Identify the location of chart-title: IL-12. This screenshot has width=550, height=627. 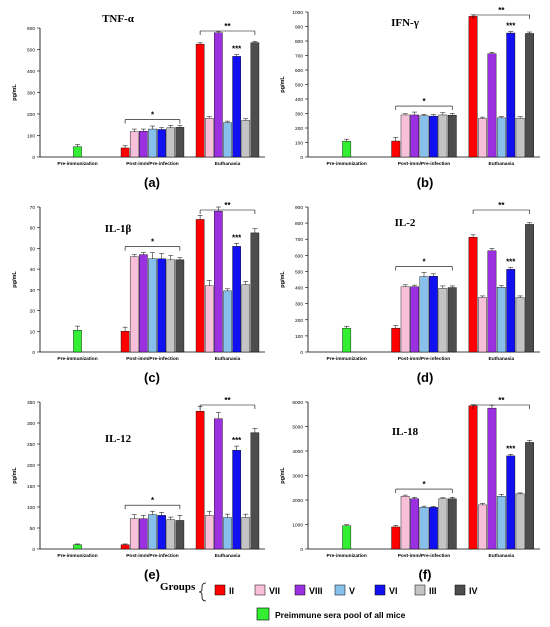
(118, 439).